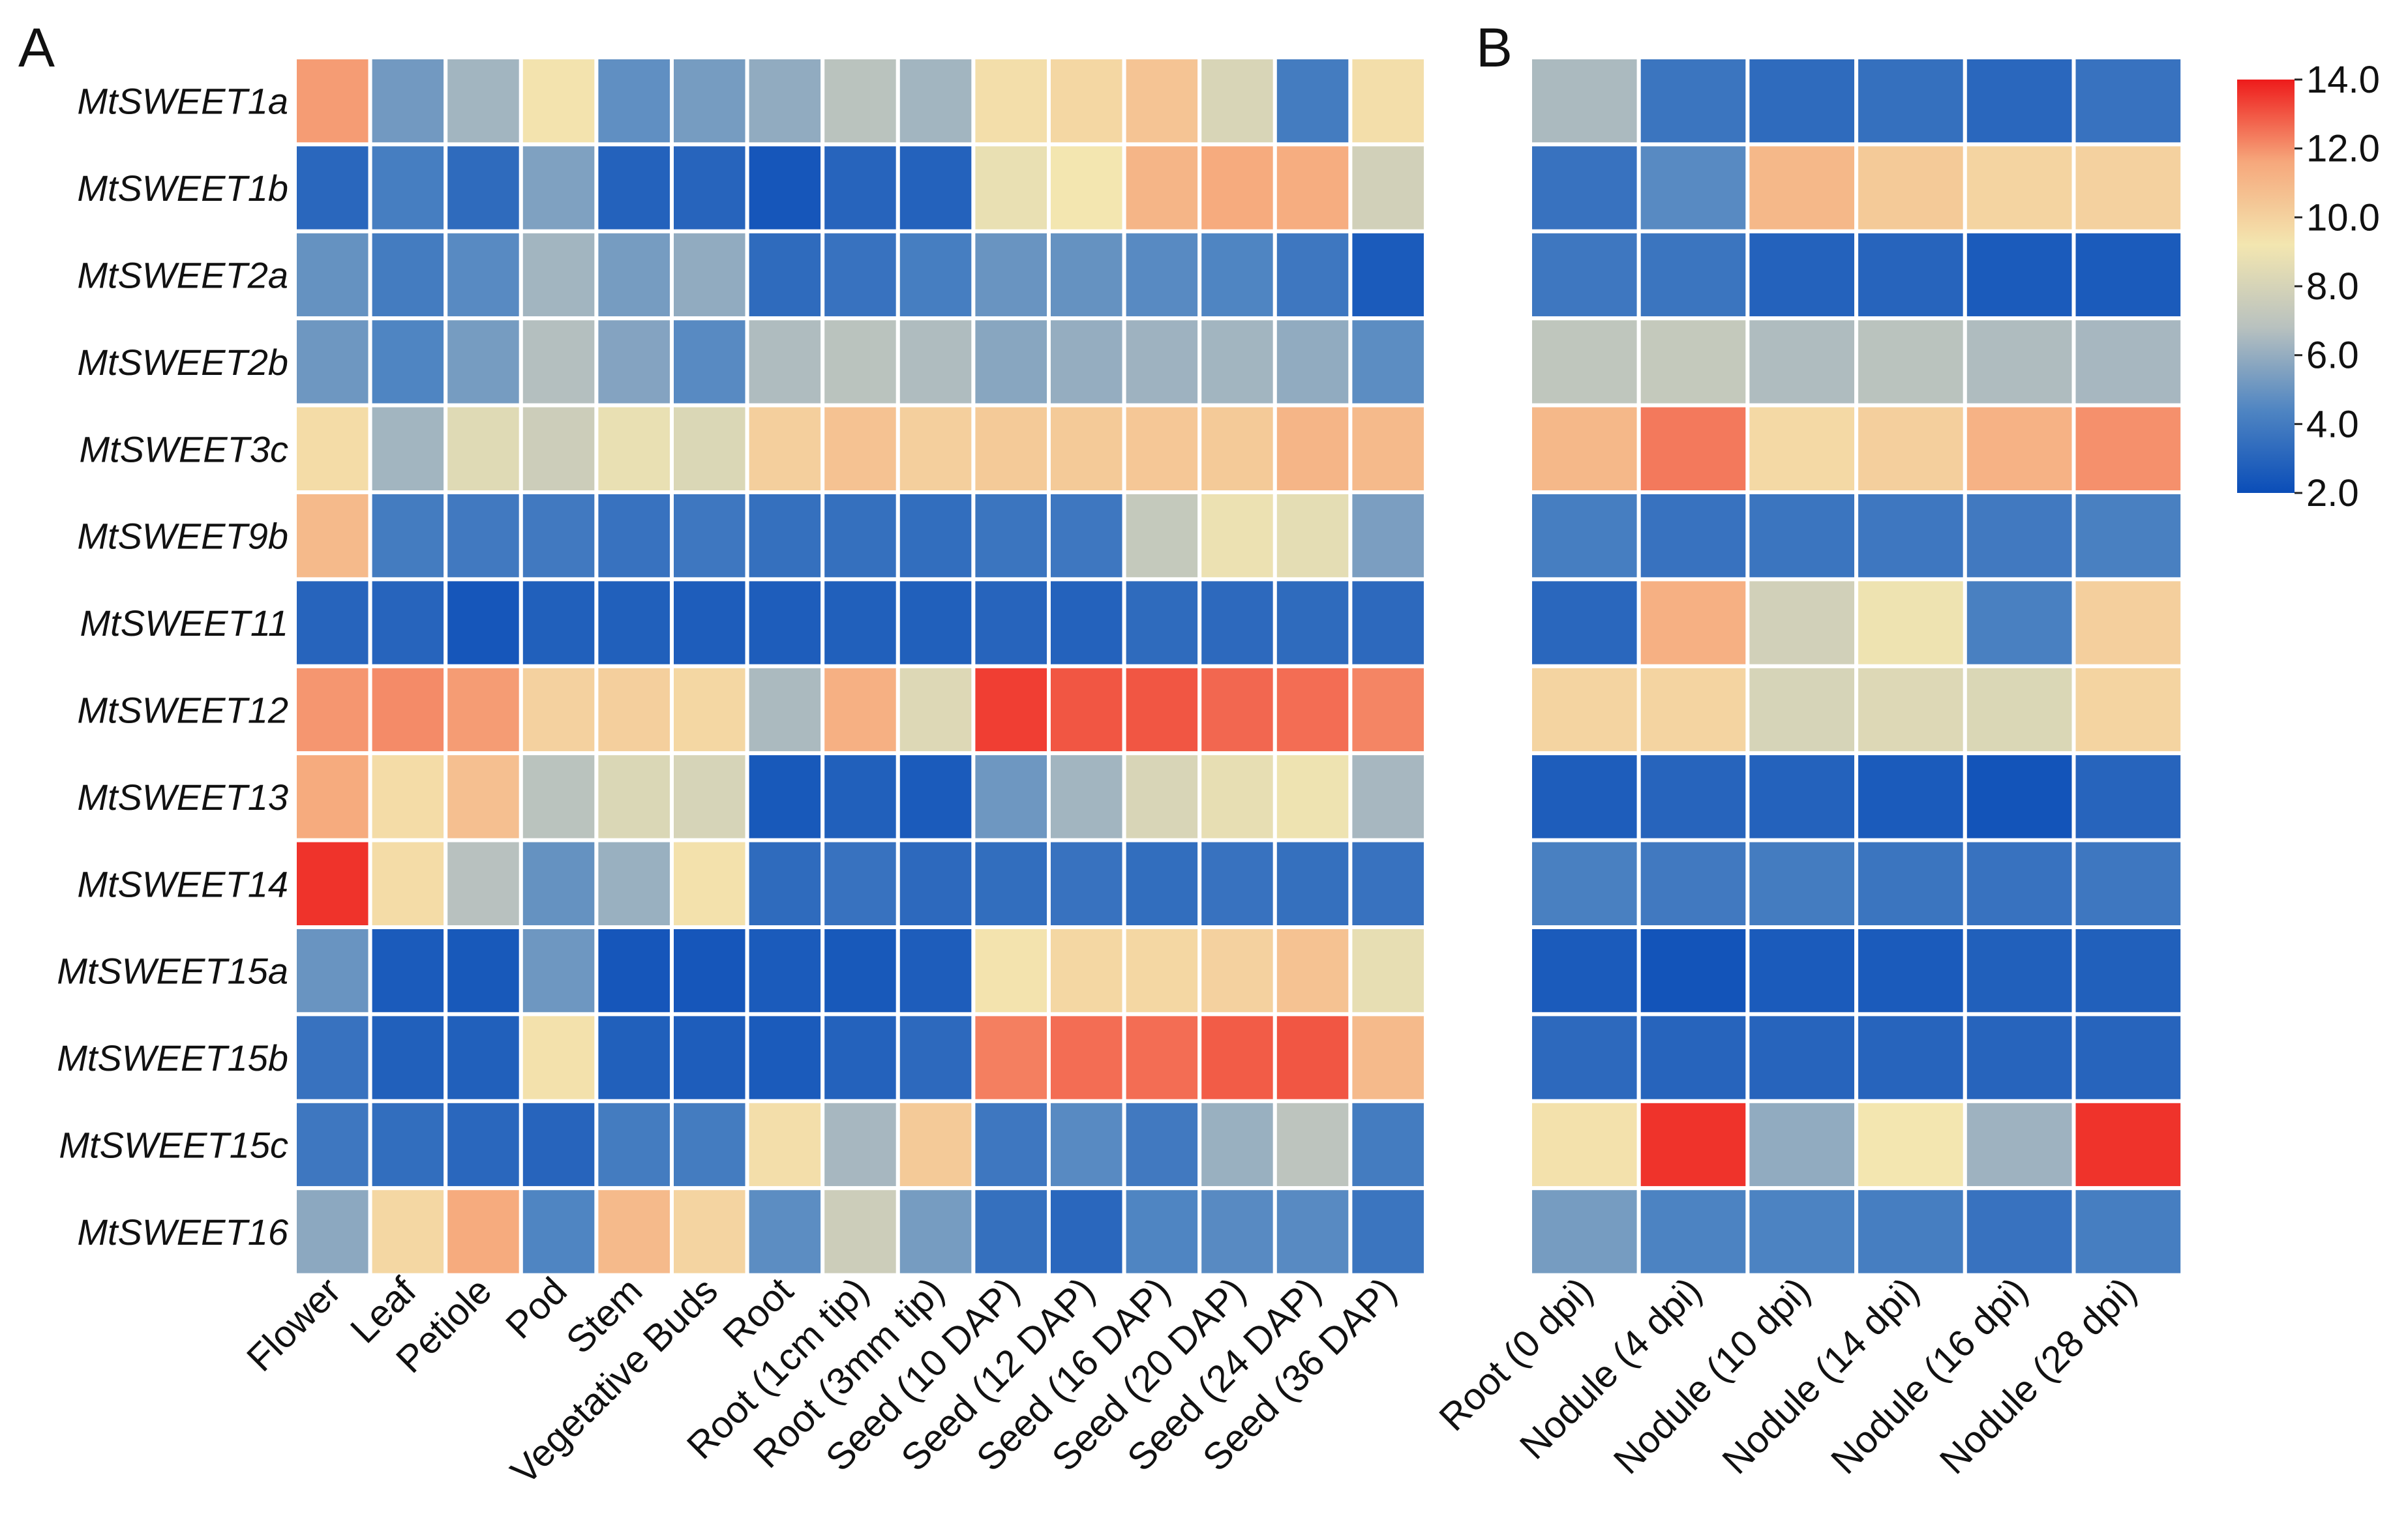 The width and height of the screenshot is (2408, 1531). What do you see at coordinates (936, 883) in the screenshot?
I see `heatmap-cell-a-r9-c8` at bounding box center [936, 883].